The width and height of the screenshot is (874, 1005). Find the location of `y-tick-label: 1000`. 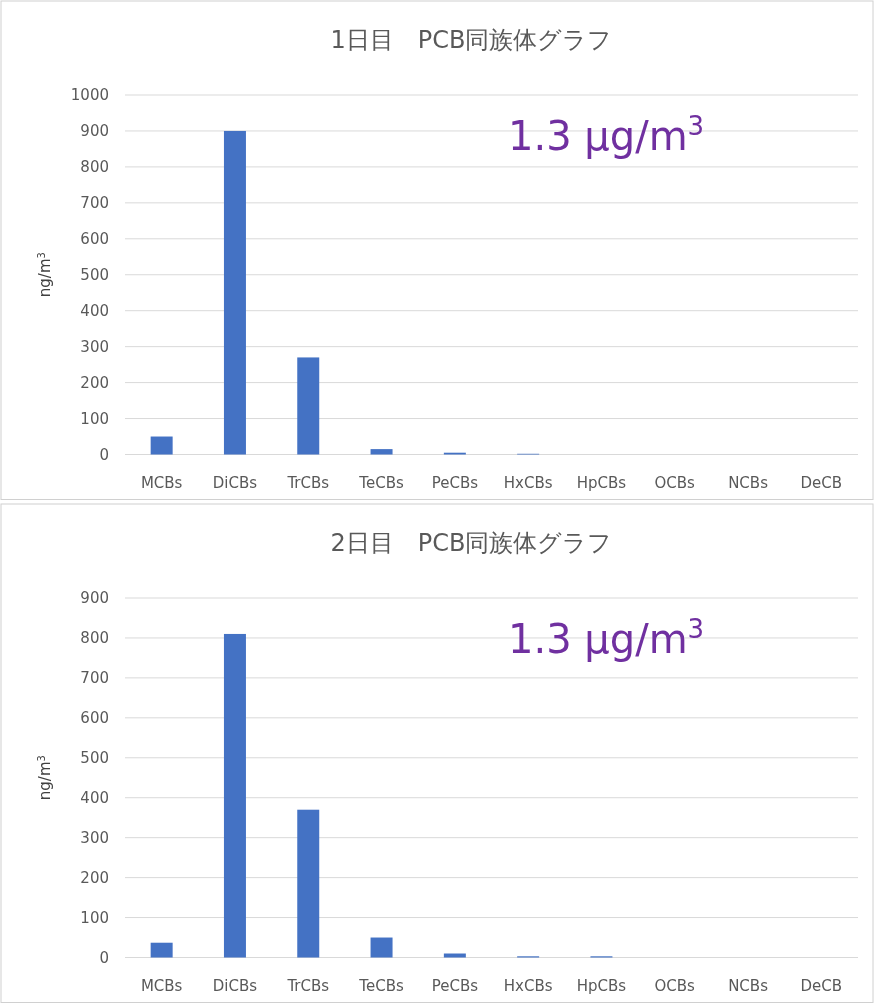

y-tick-label: 1000 is located at coordinates (89, 95).